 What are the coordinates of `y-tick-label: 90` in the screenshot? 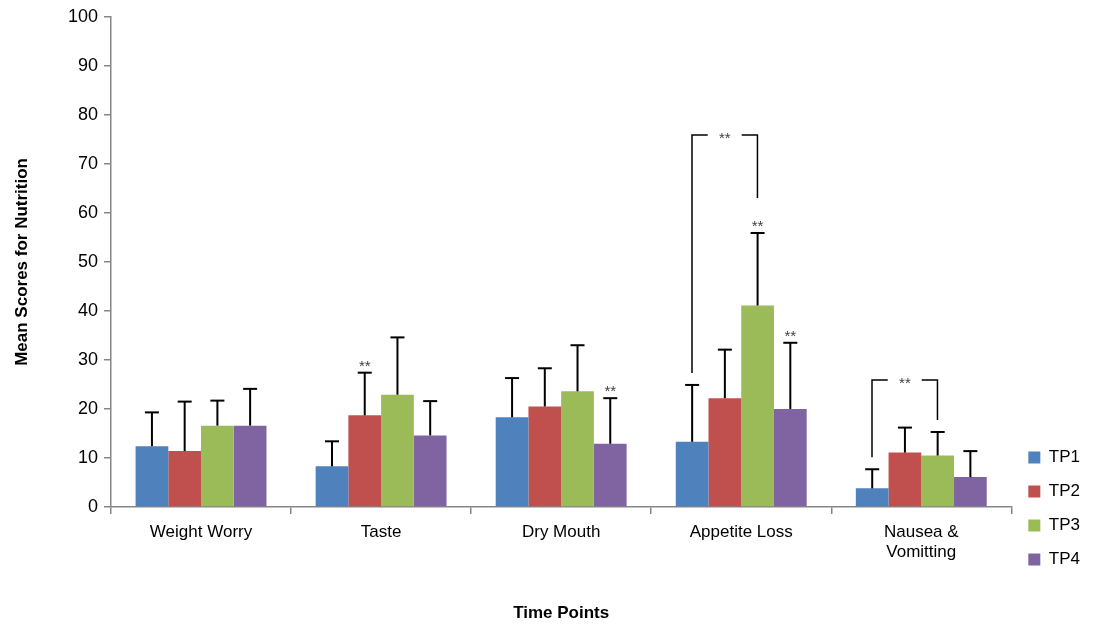 It's located at (87, 64).